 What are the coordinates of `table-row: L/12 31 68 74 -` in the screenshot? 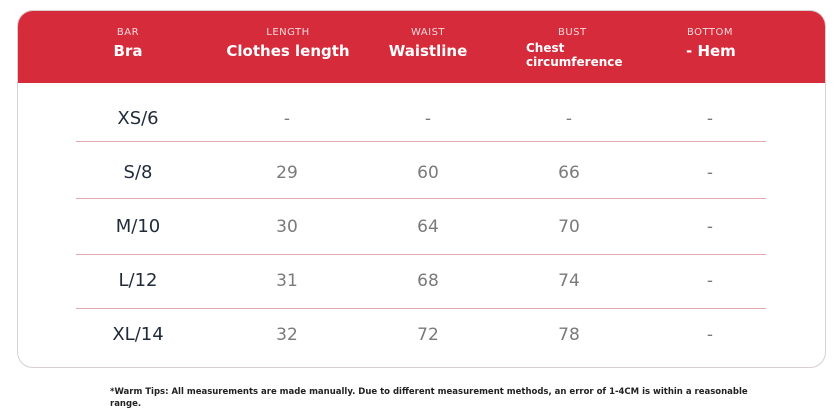 It's located at (421, 281).